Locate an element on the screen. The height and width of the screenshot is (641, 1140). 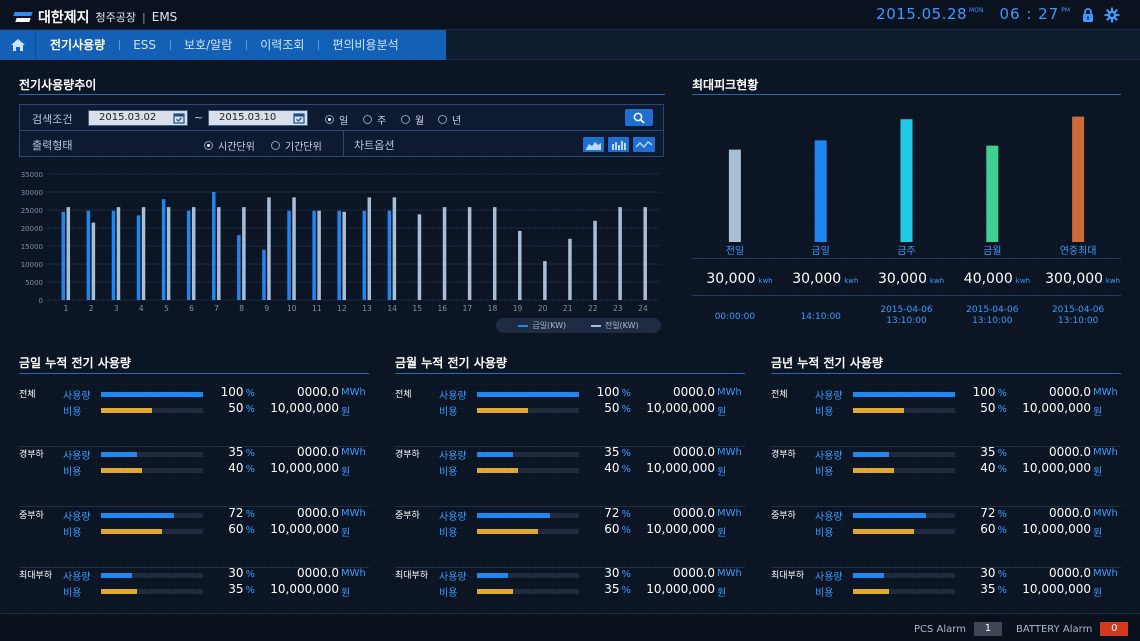
x-tick-label: 18 is located at coordinates (493, 308).